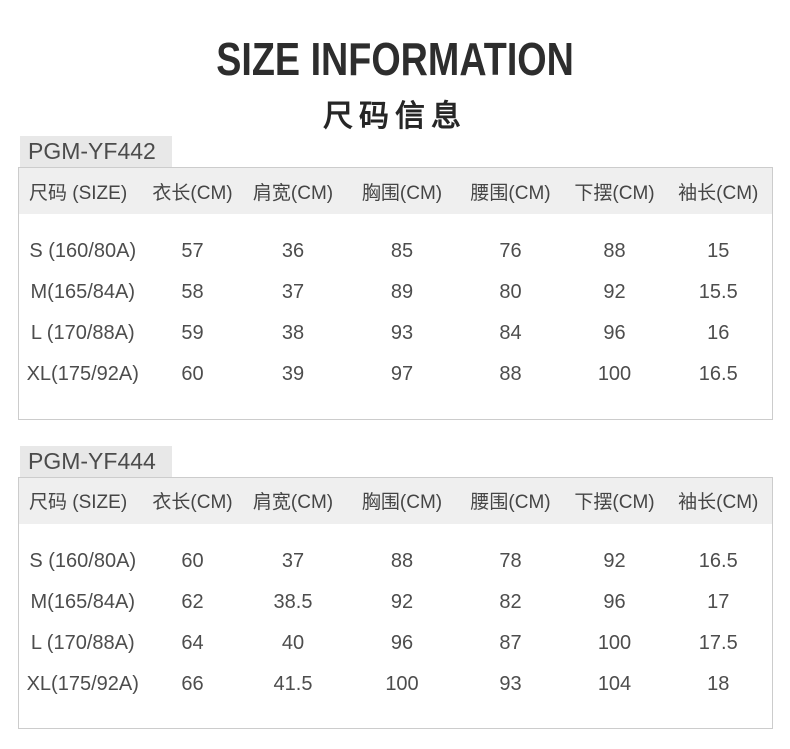 This screenshot has width=790, height=749. I want to click on size-cell: 84, so click(510, 333).